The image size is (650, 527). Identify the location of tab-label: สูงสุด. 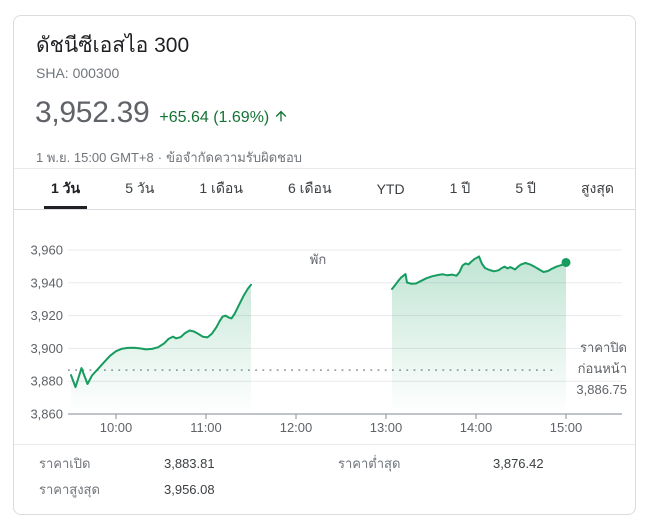
(597, 188).